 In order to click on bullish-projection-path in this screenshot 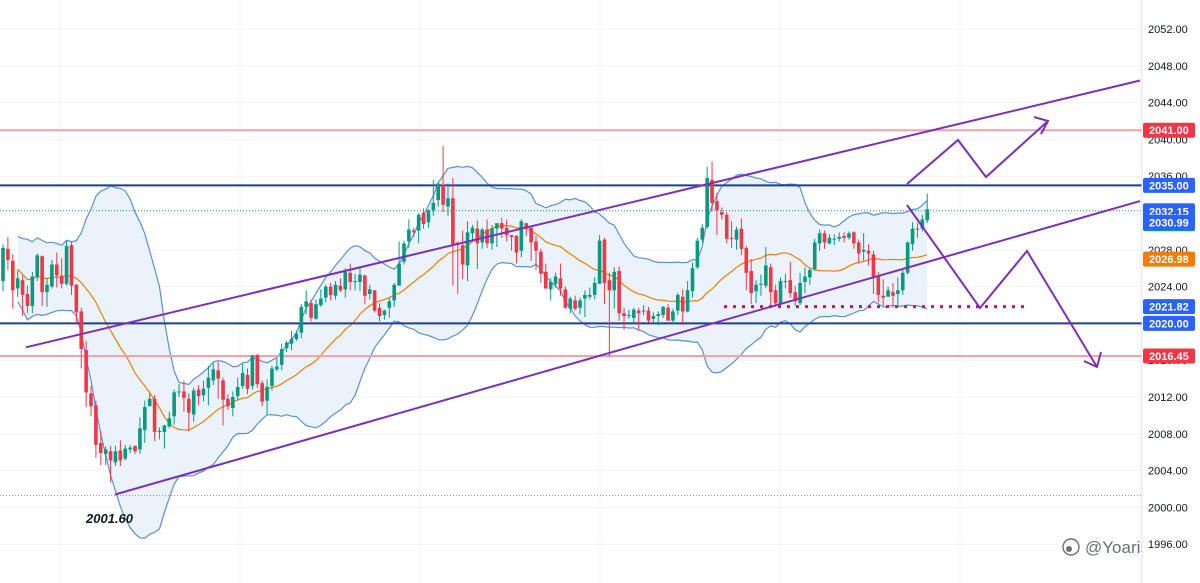, I will do `click(977, 152)`.